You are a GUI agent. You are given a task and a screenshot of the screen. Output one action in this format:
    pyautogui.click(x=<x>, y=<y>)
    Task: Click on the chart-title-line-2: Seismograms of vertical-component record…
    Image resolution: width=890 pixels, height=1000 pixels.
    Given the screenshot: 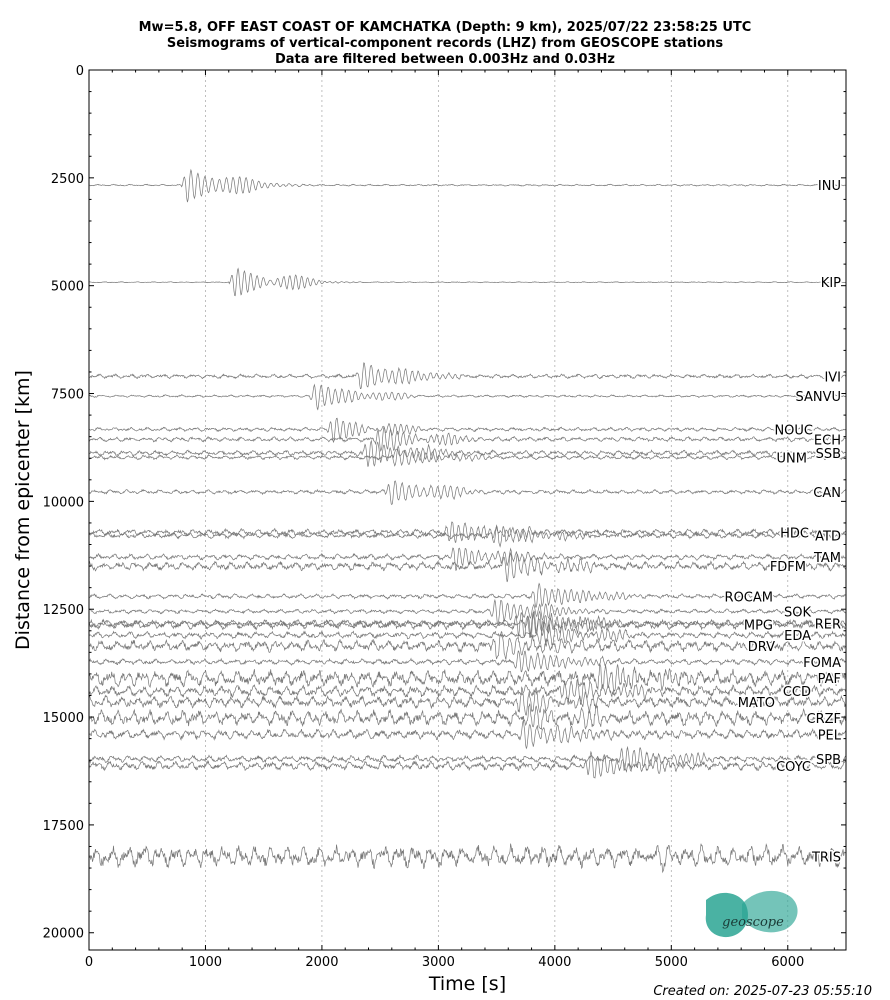 What is the action you would take?
    pyautogui.click(x=445, y=43)
    